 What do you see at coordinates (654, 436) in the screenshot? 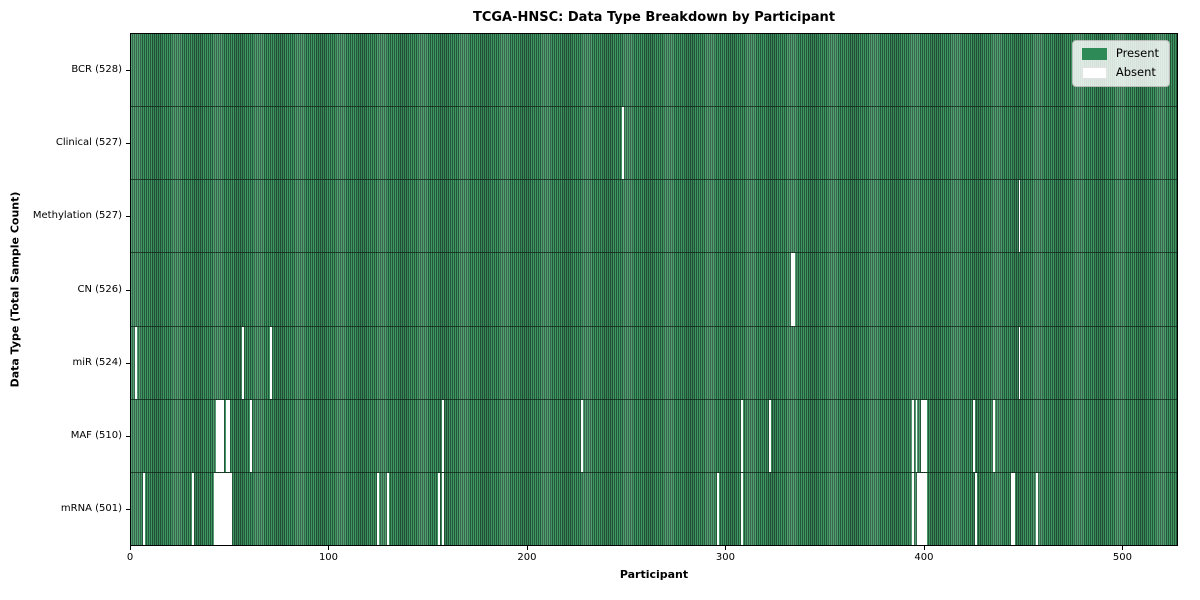
I see `heatmap-row-maf` at bounding box center [654, 436].